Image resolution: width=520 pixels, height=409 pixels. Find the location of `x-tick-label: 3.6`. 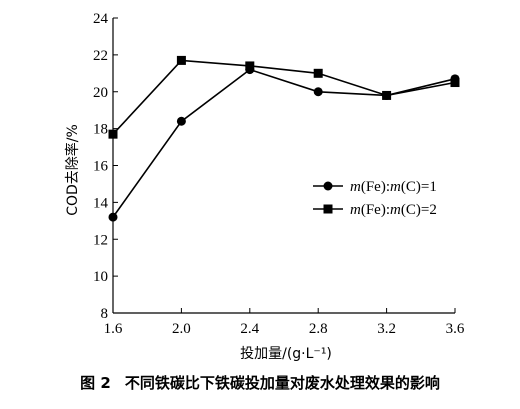

x-tick-label: 3.6 is located at coordinates (455, 329).